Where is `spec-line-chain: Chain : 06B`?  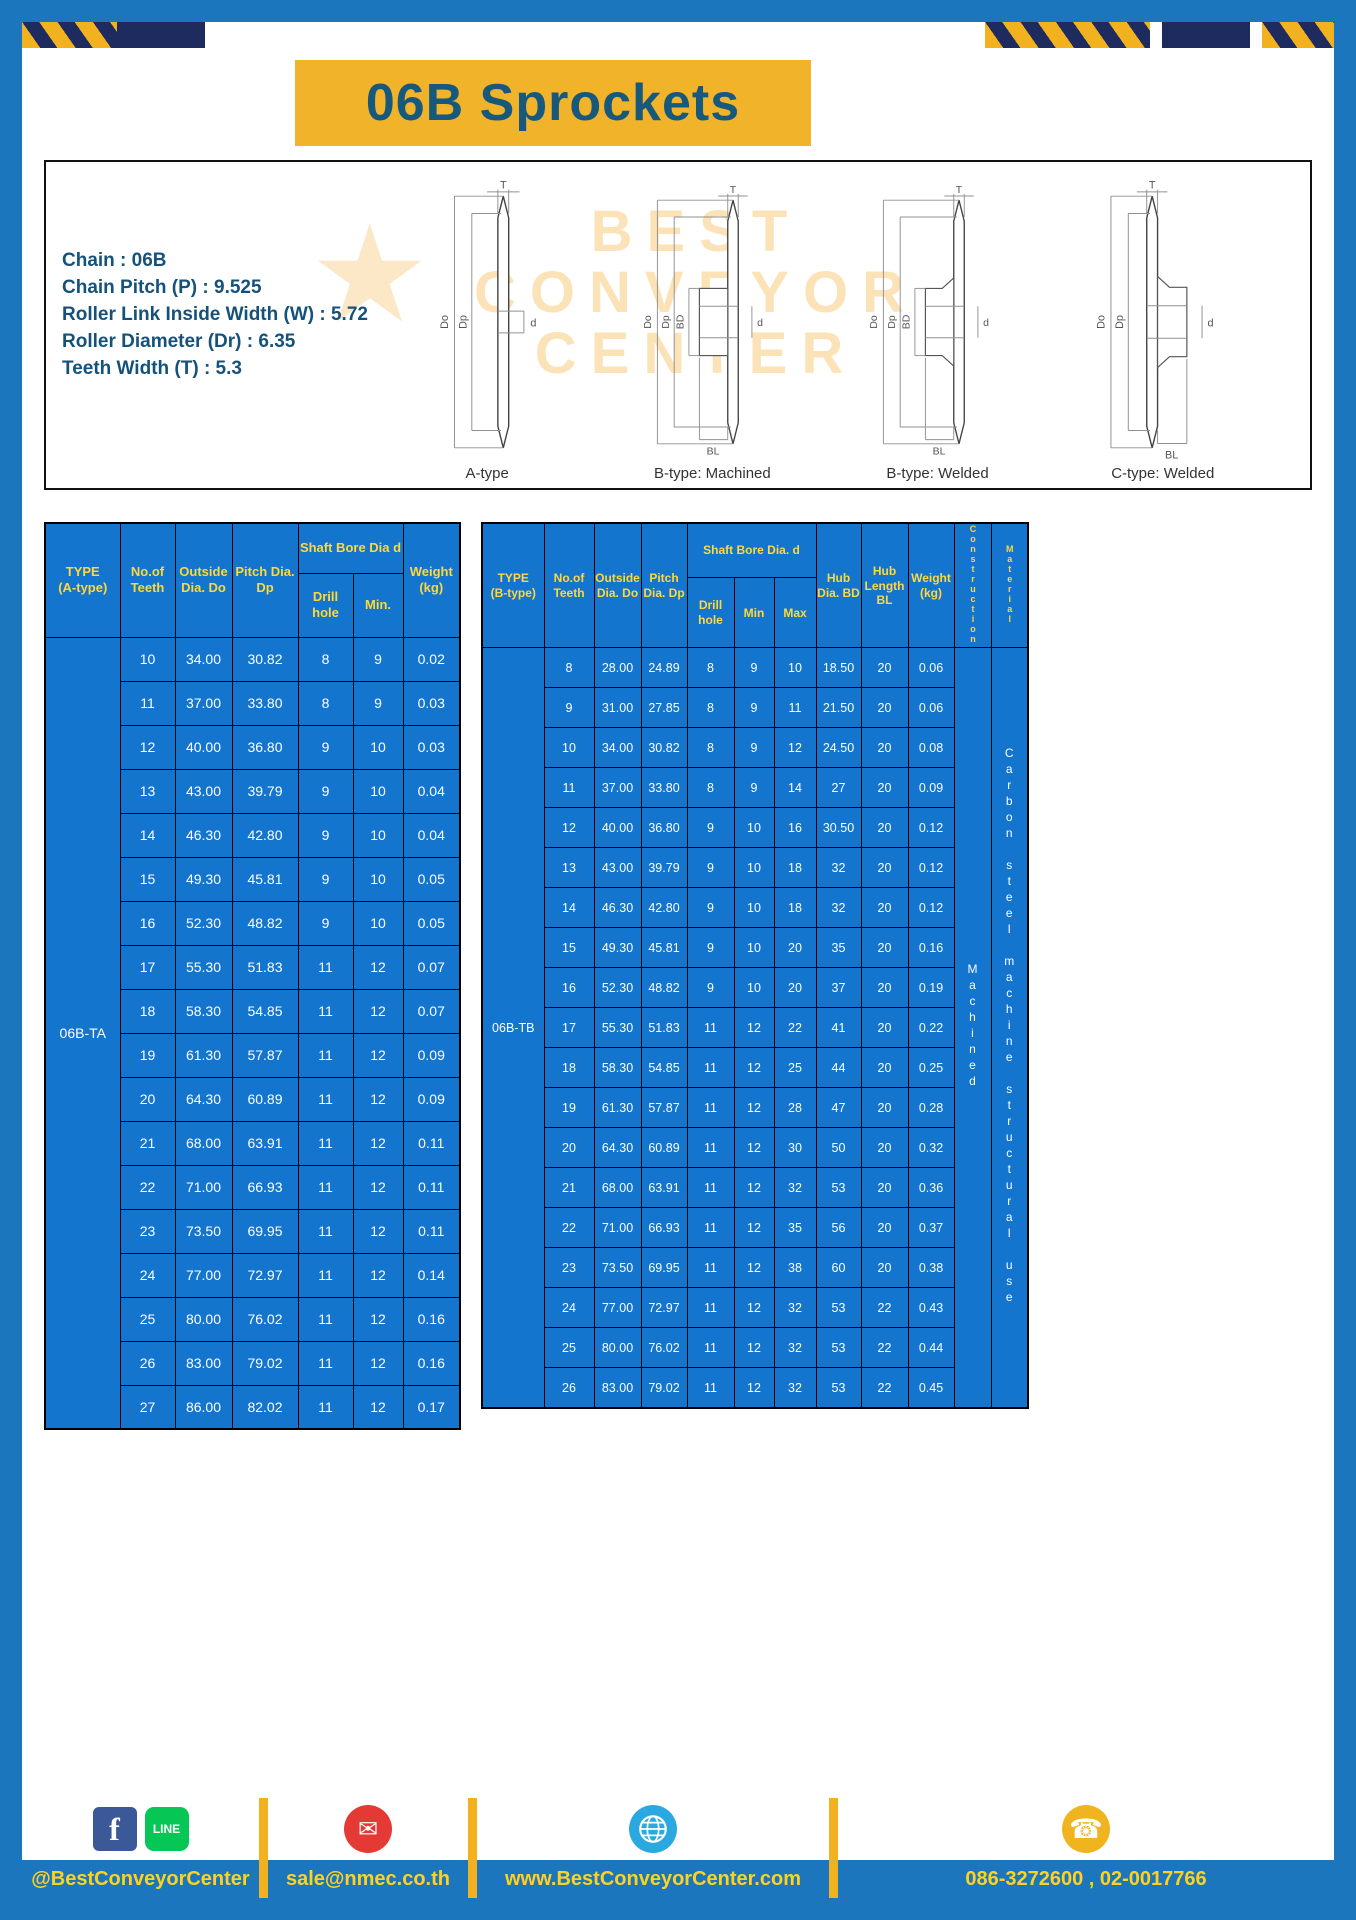 spec-line-chain: Chain : 06B is located at coordinates (114, 260).